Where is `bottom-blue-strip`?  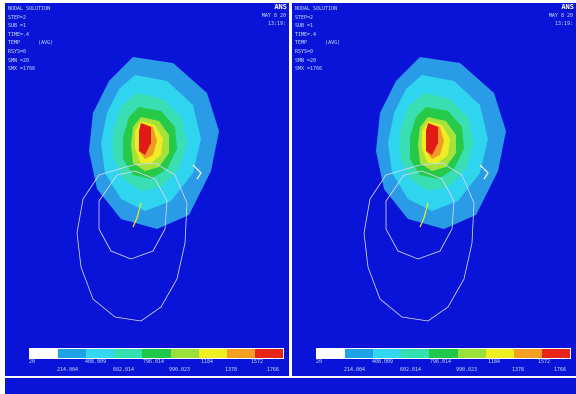 bottom-blue-strip is located at coordinates (290, 386).